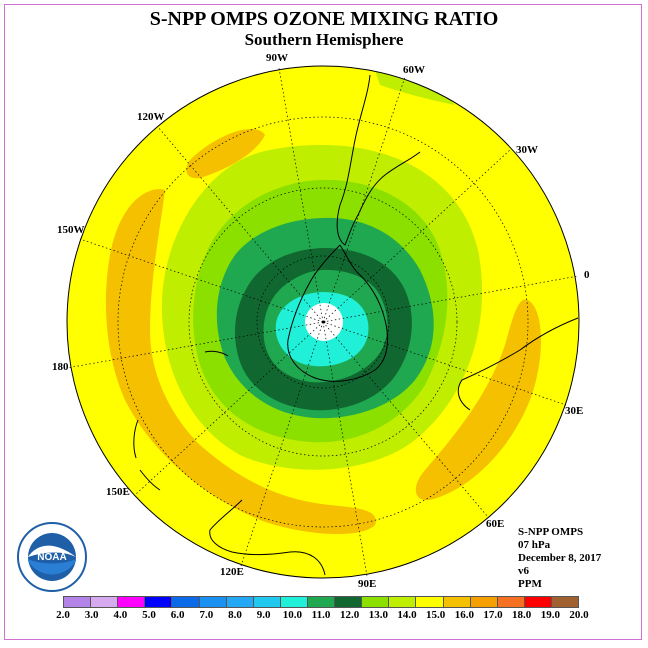 The width and height of the screenshot is (648, 648). I want to click on colorbar-label-5: 7.0, so click(206, 615).